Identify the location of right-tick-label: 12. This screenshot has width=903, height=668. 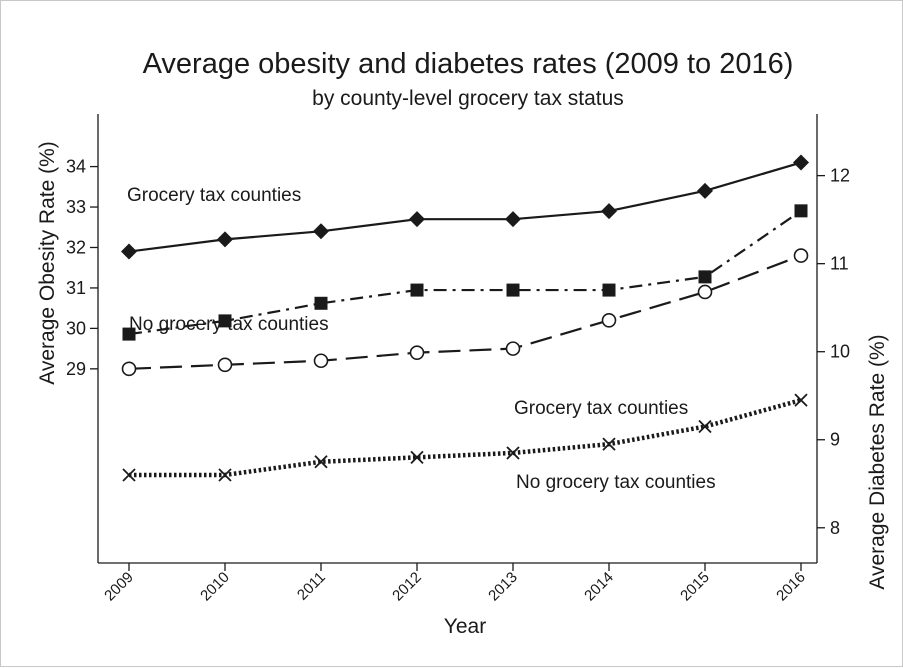
(840, 176).